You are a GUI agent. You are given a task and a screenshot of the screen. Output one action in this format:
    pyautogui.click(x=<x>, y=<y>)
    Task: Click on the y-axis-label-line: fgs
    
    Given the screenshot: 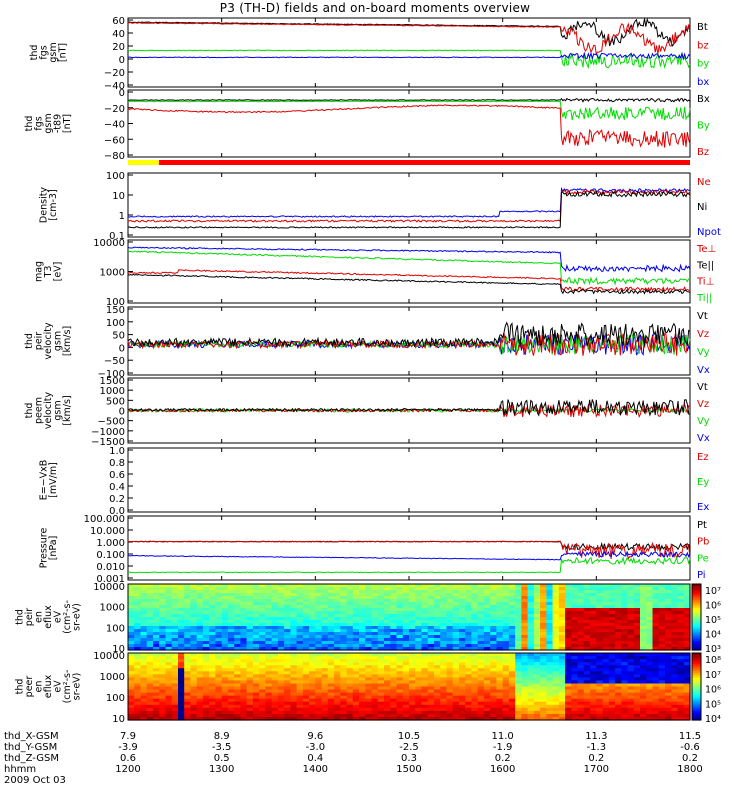 What is the action you would take?
    pyautogui.click(x=43, y=52)
    